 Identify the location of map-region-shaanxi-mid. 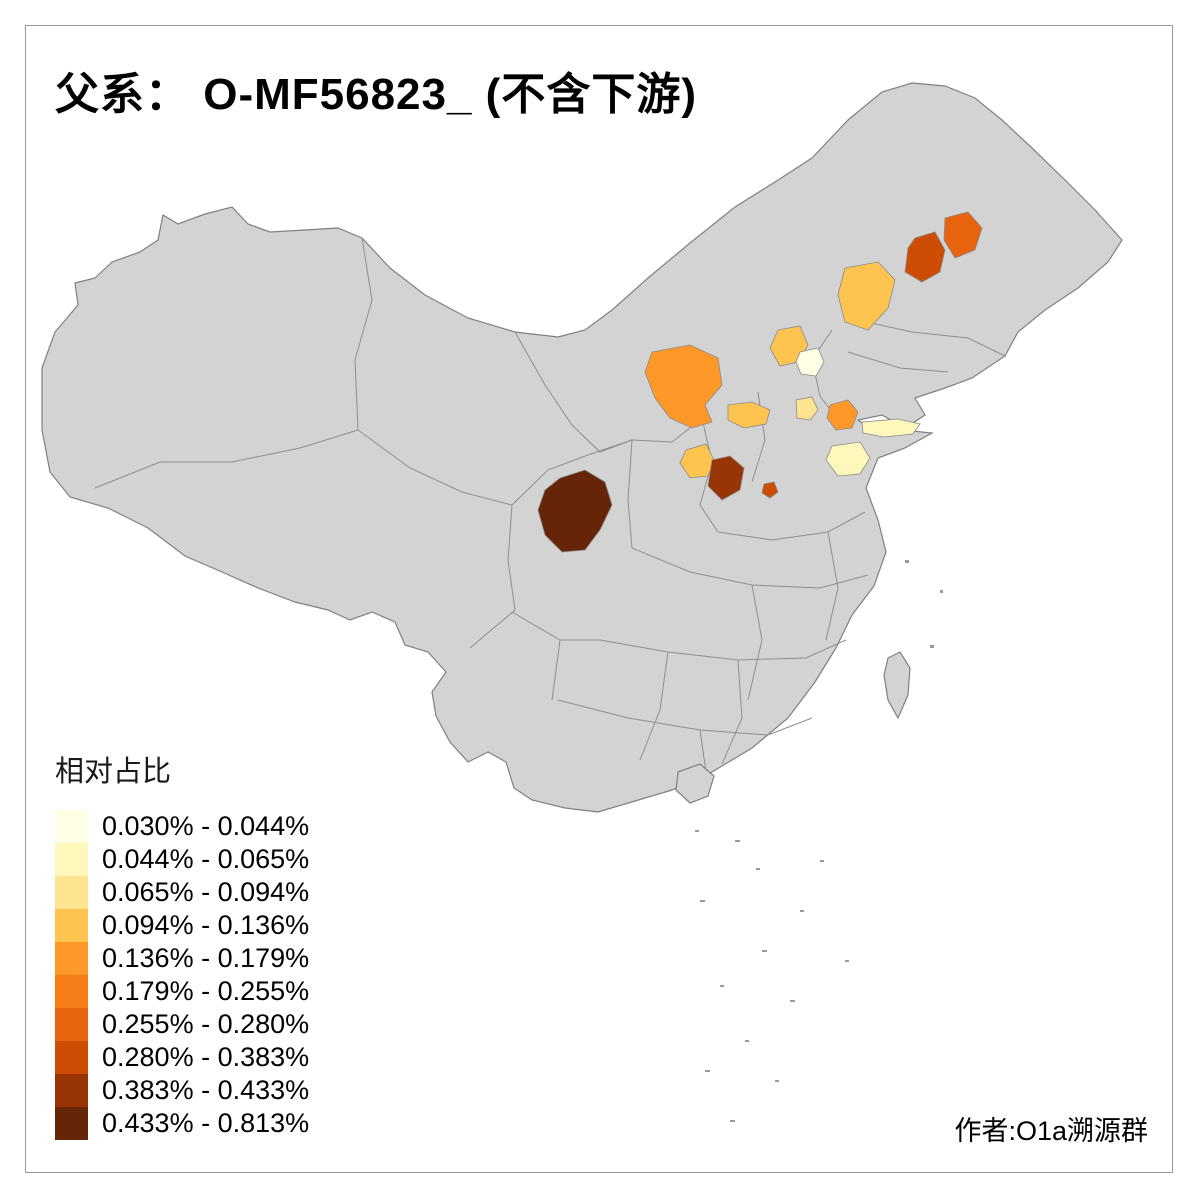
(697, 461).